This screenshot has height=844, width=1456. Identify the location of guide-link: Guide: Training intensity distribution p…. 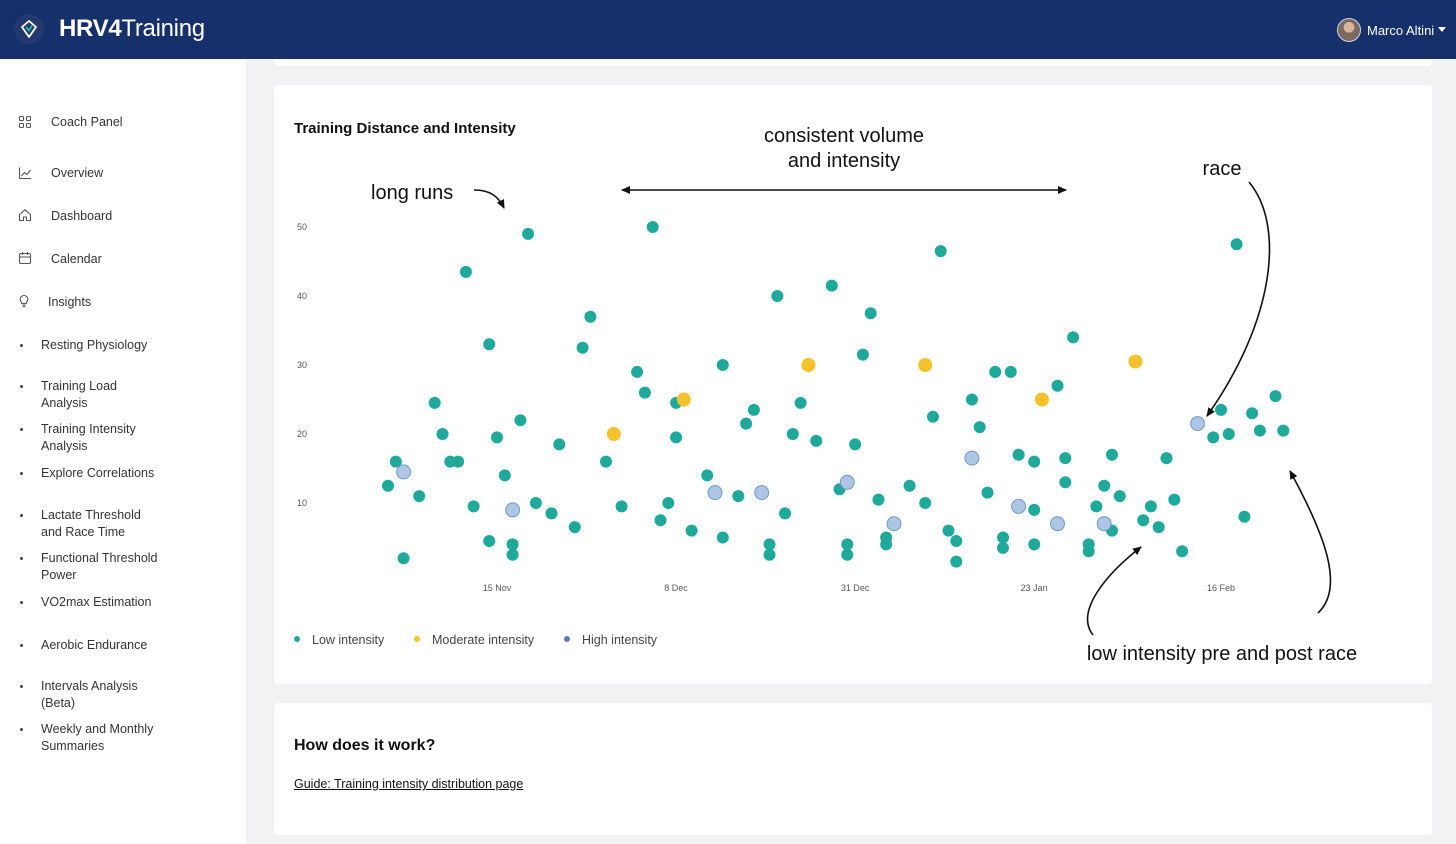
(409, 784).